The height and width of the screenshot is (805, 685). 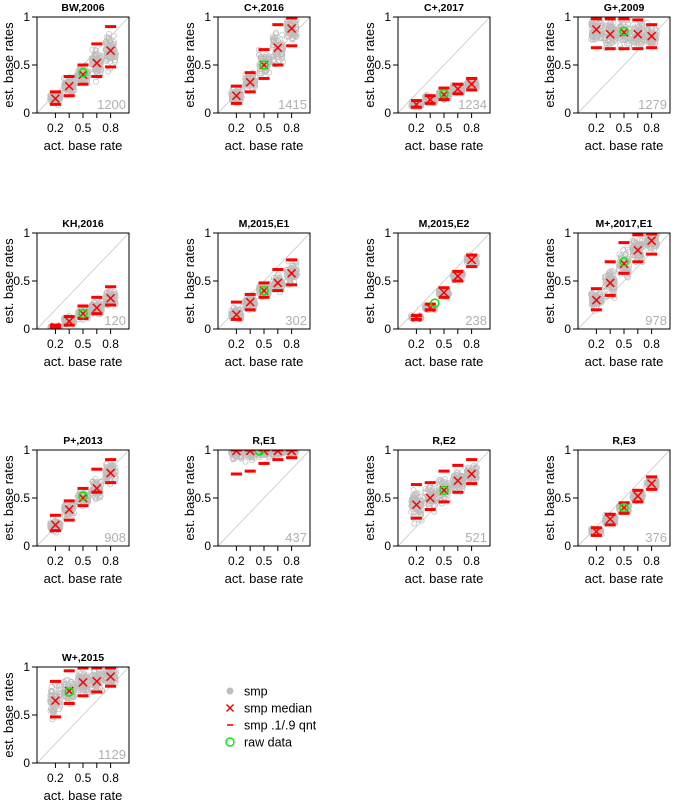 I want to click on panel-title: G+,2009, so click(x=624, y=8).